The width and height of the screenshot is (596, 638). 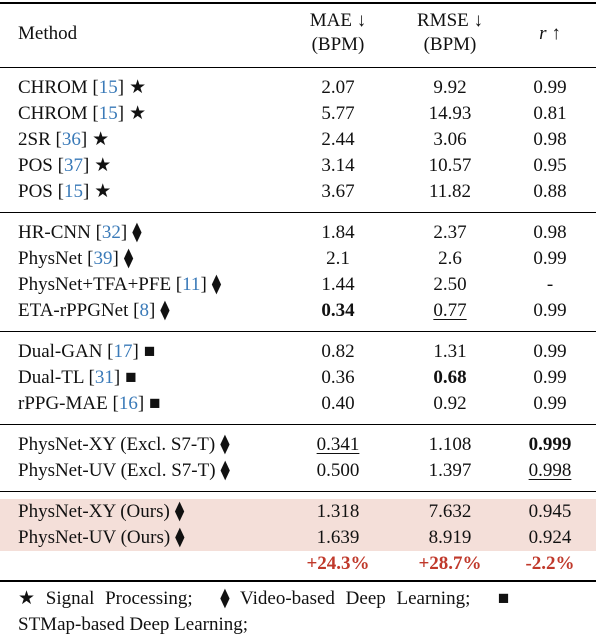 I want to click on rmse-cell: 0.77, so click(x=450, y=310).